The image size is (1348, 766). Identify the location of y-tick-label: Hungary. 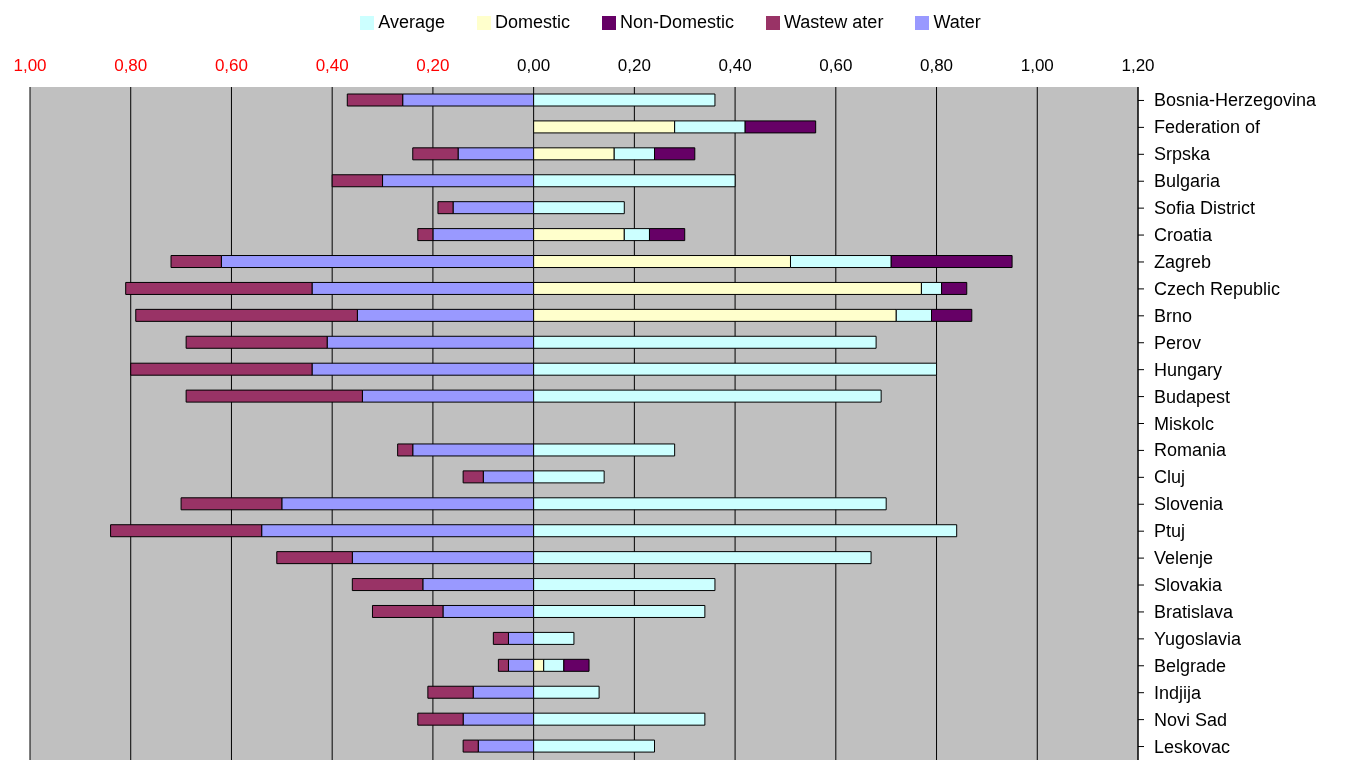
(1188, 369).